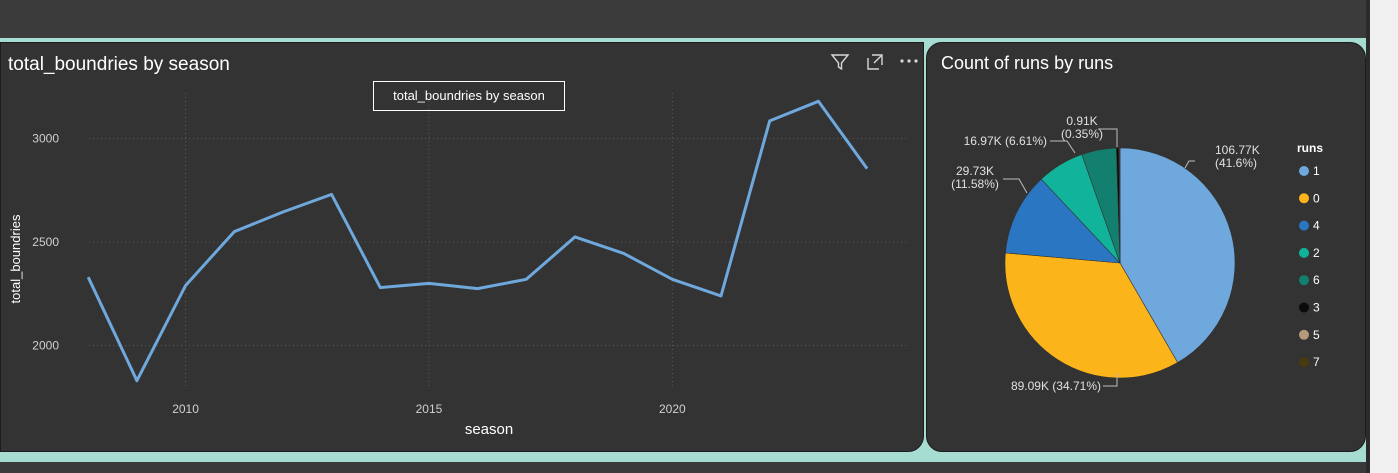  I want to click on x-tick-labels: 2010 2015 2020, so click(429, 409).